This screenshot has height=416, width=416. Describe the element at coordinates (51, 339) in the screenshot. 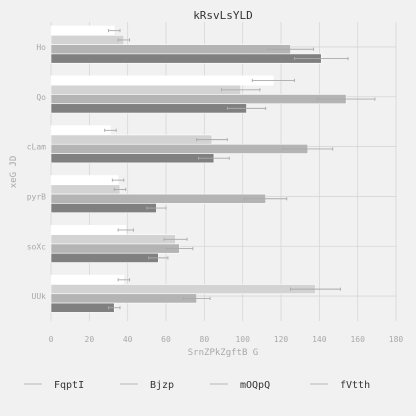

I see `x-tick-label: 0` at that location.